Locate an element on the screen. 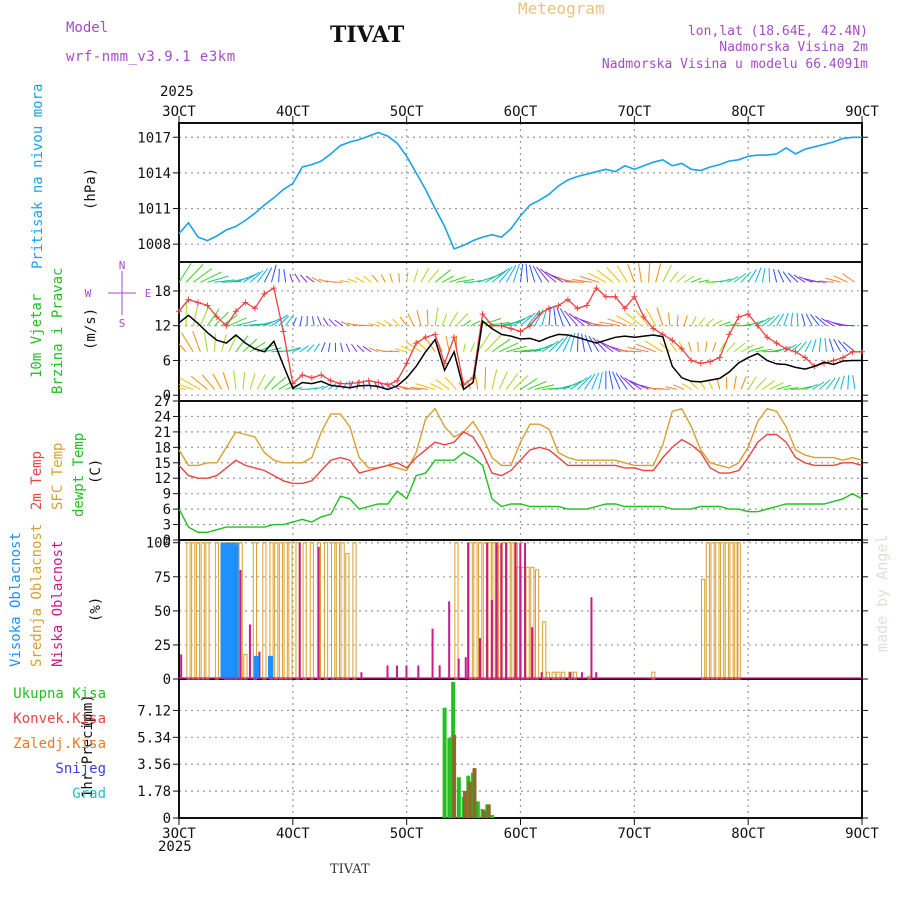 The image size is (900, 900). legend-snow: Snijeg is located at coordinates (80, 769).